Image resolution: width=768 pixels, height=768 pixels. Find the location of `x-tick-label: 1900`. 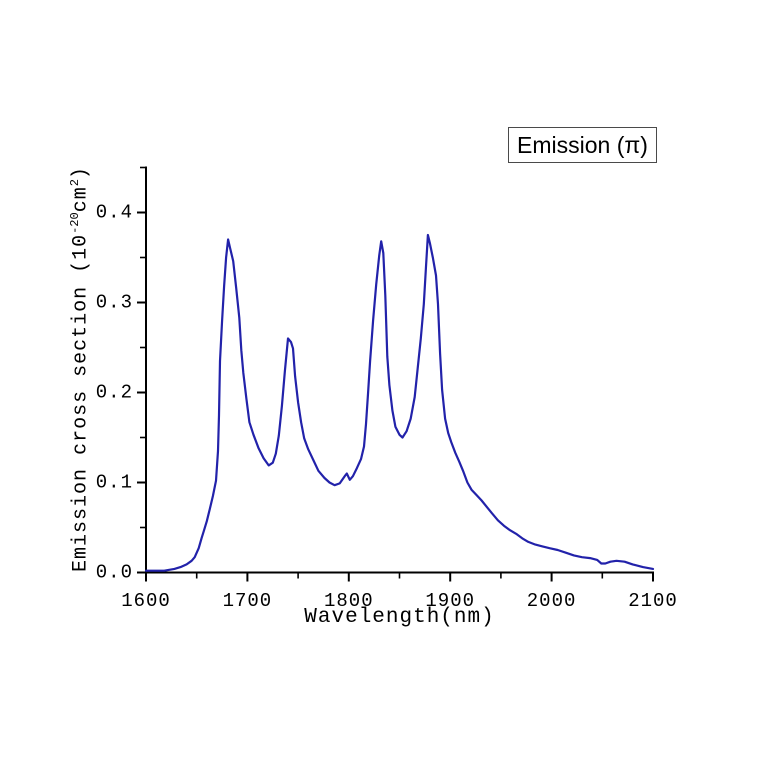

x-tick-label: 1900 is located at coordinates (450, 601).